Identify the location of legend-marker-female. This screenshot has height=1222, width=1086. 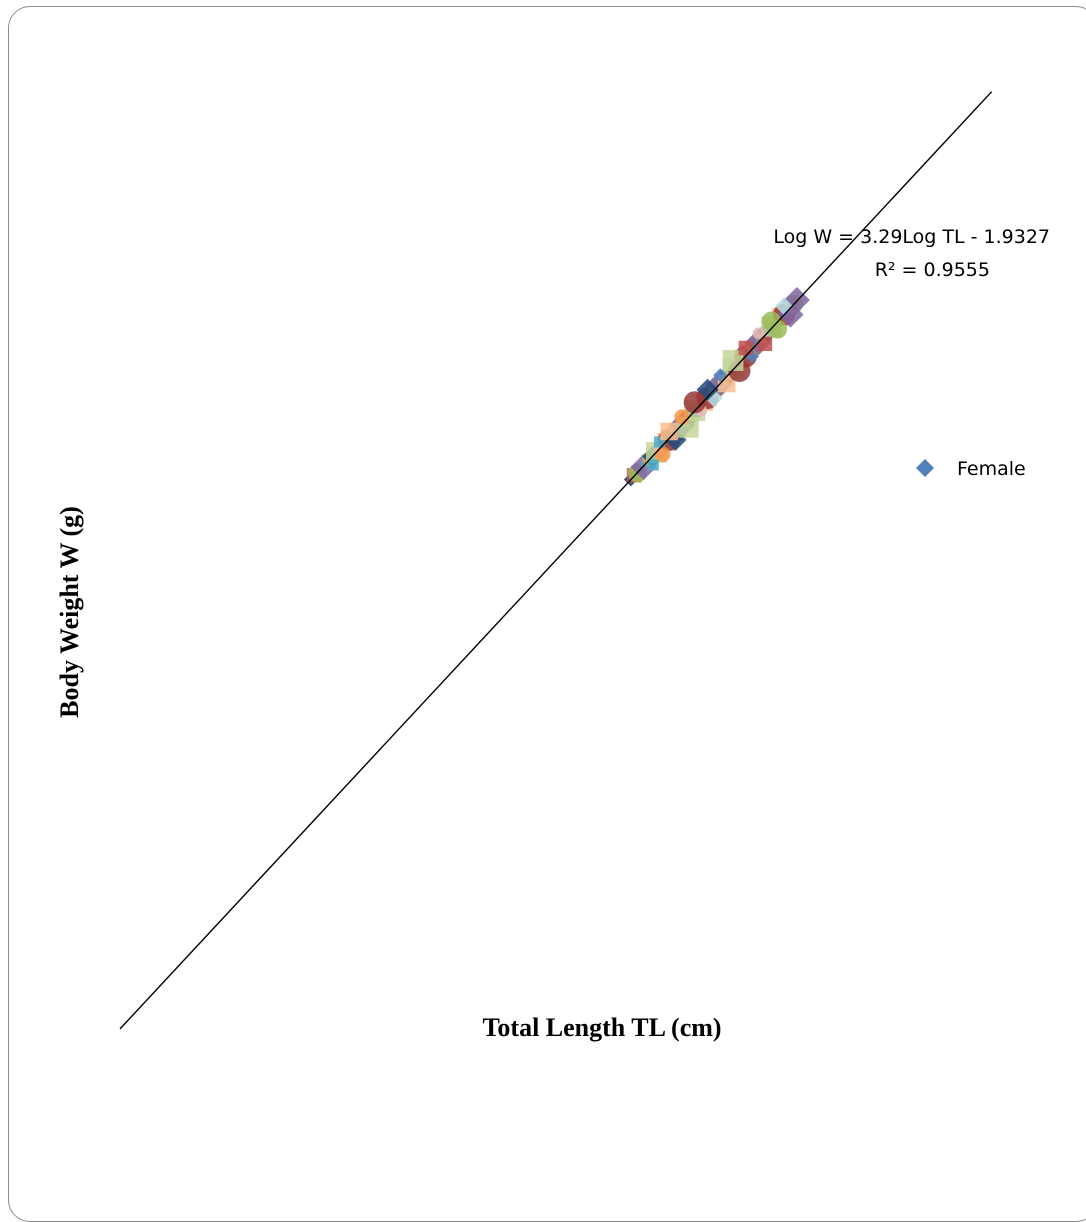
(925, 468).